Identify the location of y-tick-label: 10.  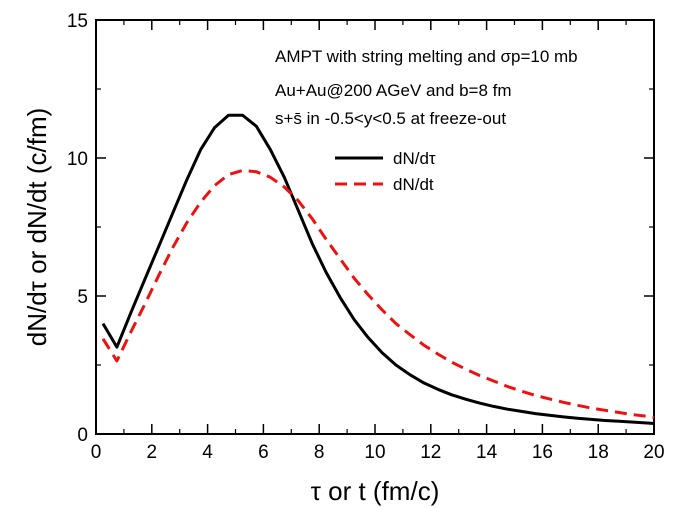
(77, 159).